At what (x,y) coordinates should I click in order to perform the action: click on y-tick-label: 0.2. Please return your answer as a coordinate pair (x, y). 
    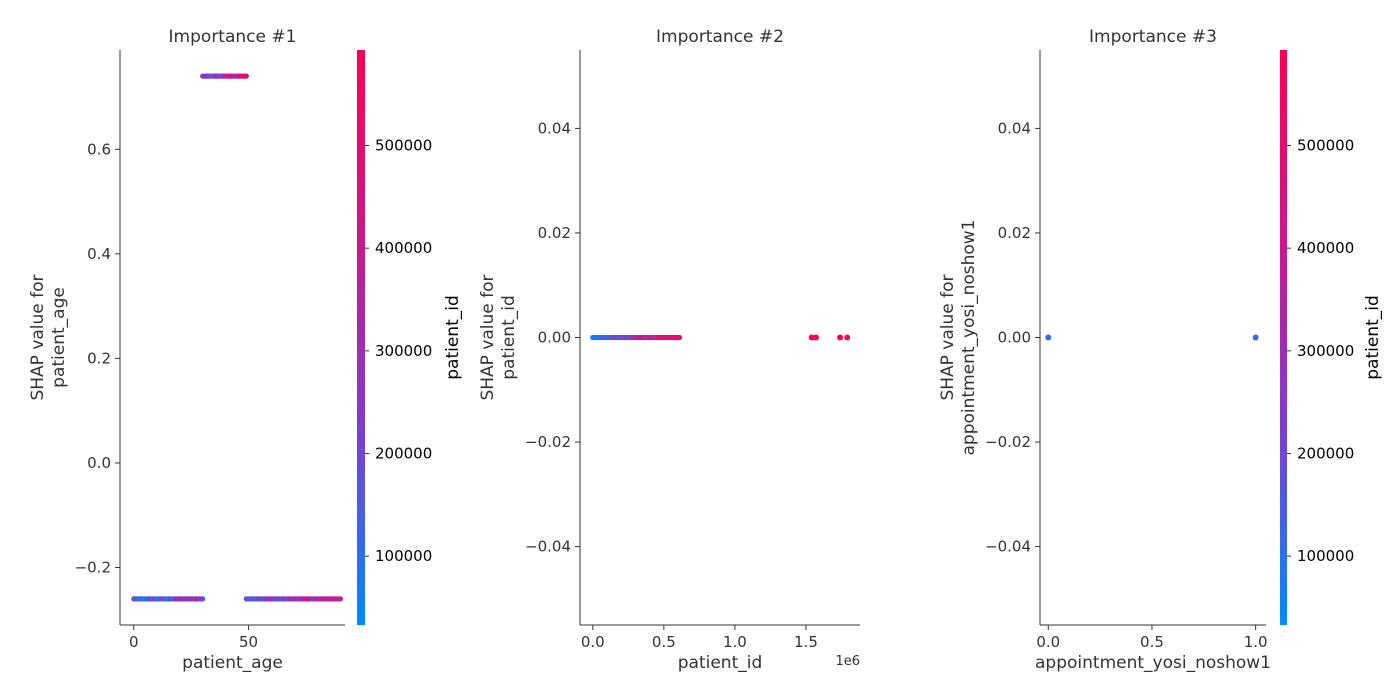
    Looking at the image, I should click on (99, 358).